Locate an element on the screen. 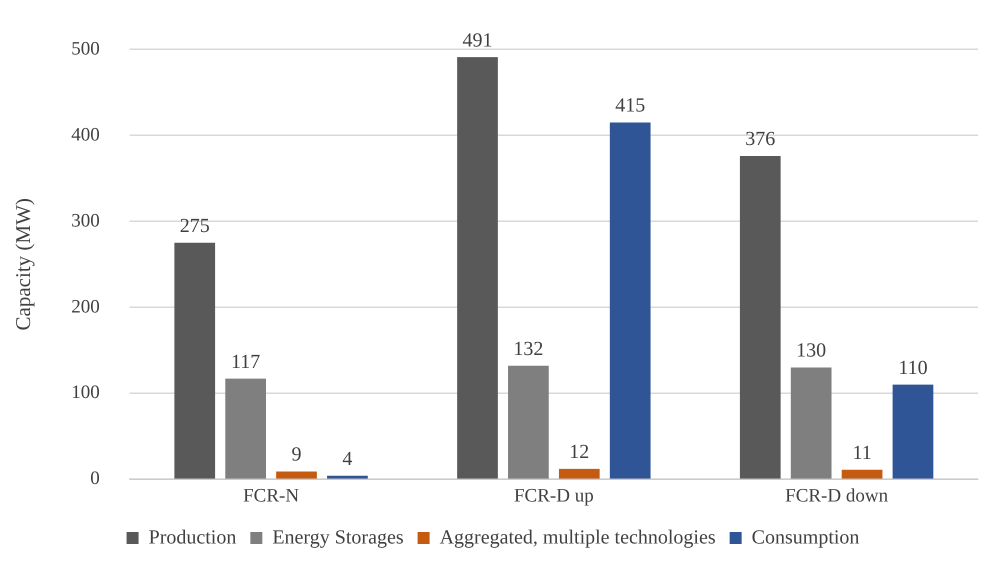 Image resolution: width=990 pixels, height=566 pixels. y-tick-label: 100 is located at coordinates (85, 393).